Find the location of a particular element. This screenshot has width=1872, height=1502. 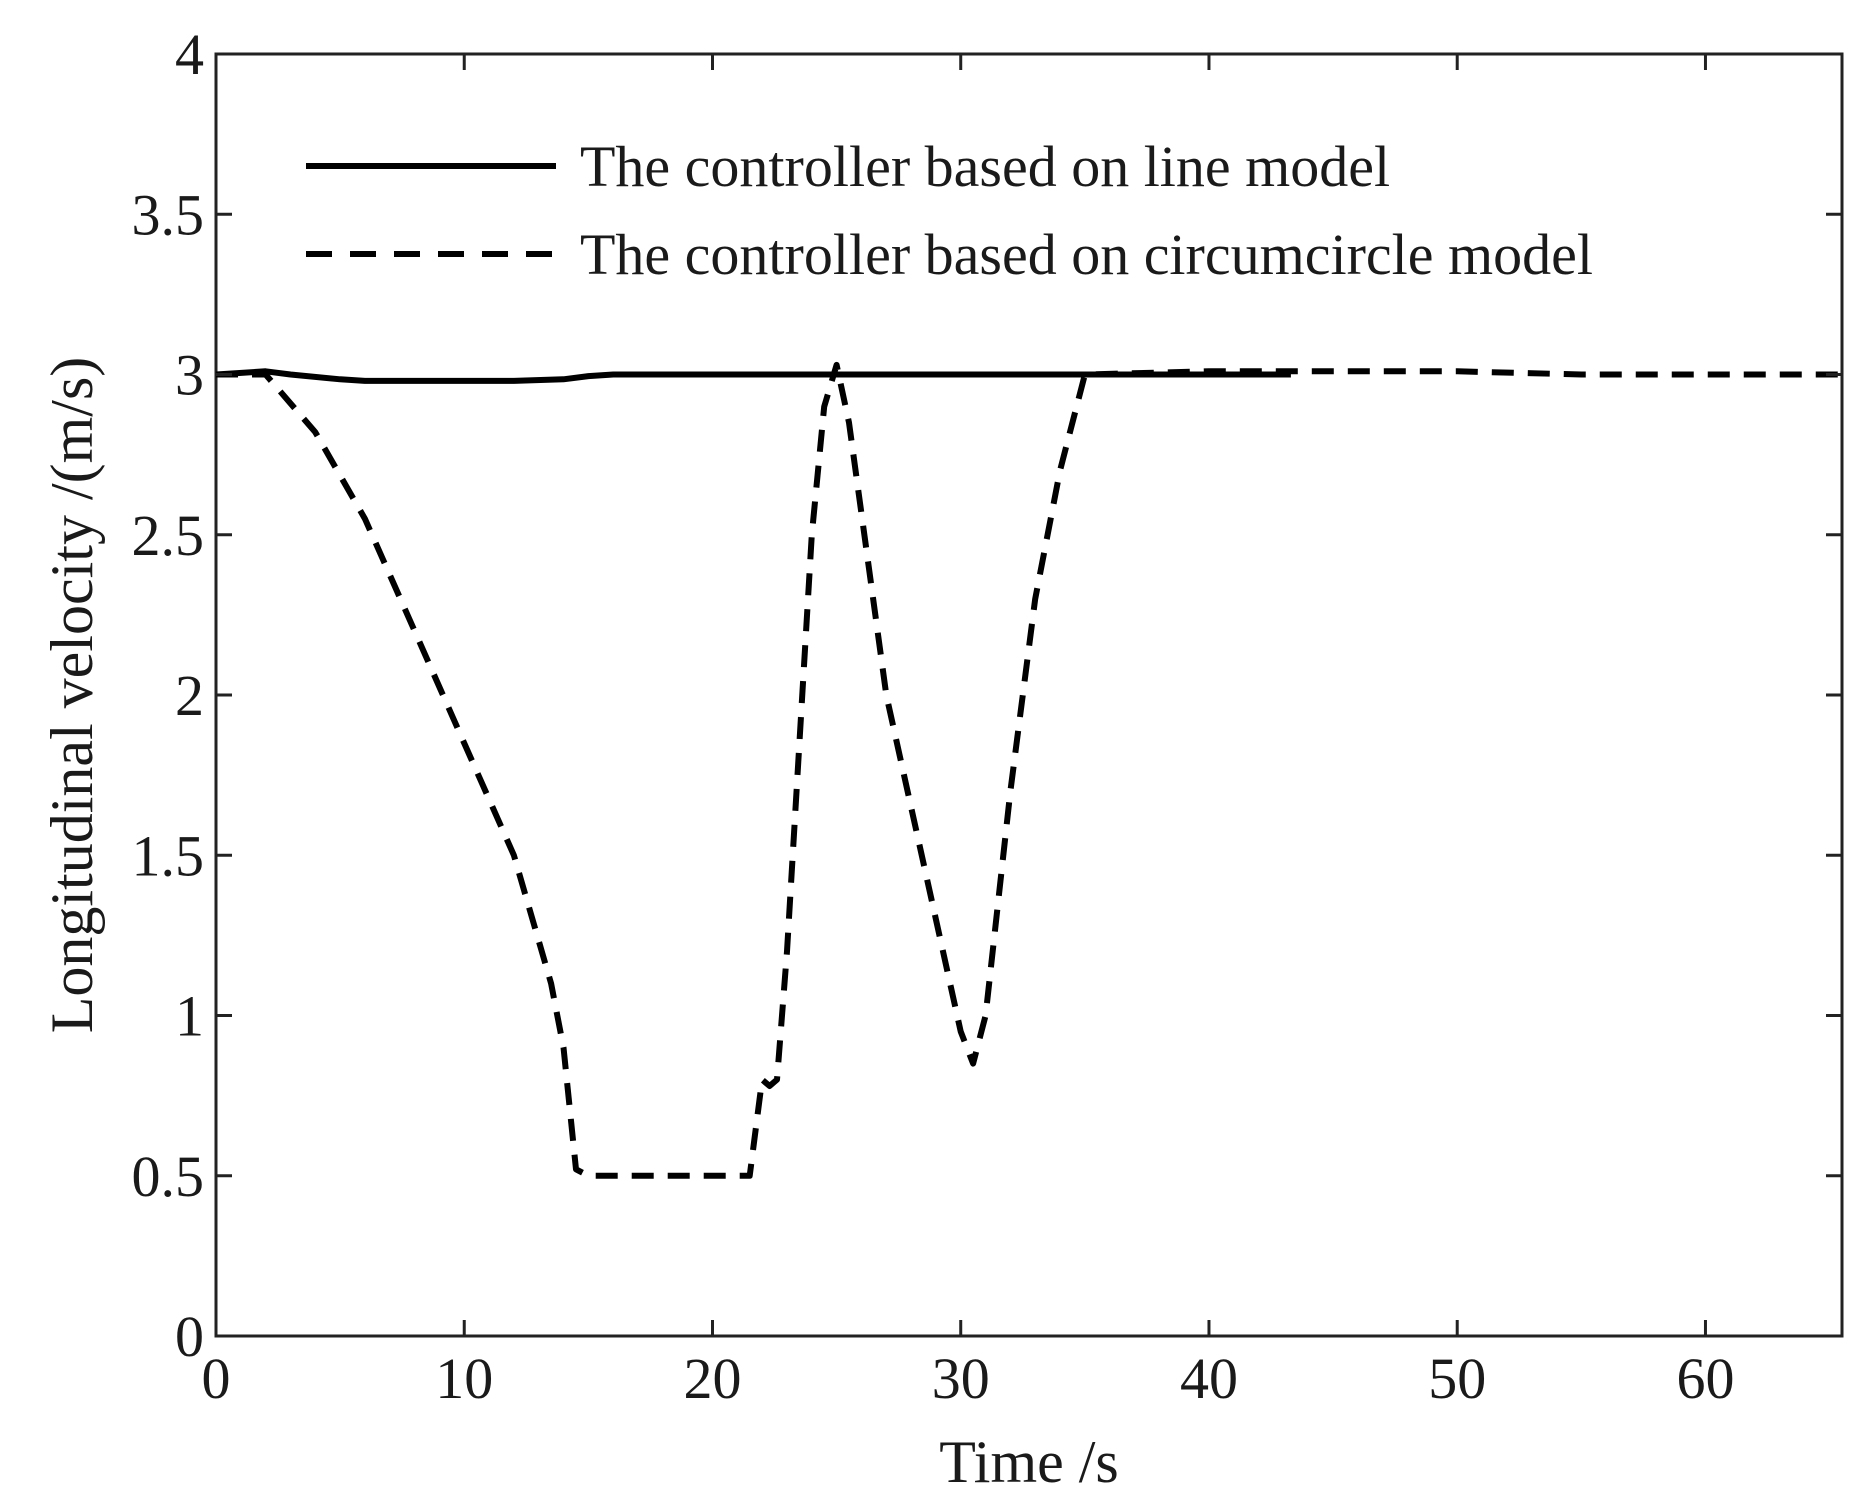

y-tick-label: 2 is located at coordinates (189, 695).